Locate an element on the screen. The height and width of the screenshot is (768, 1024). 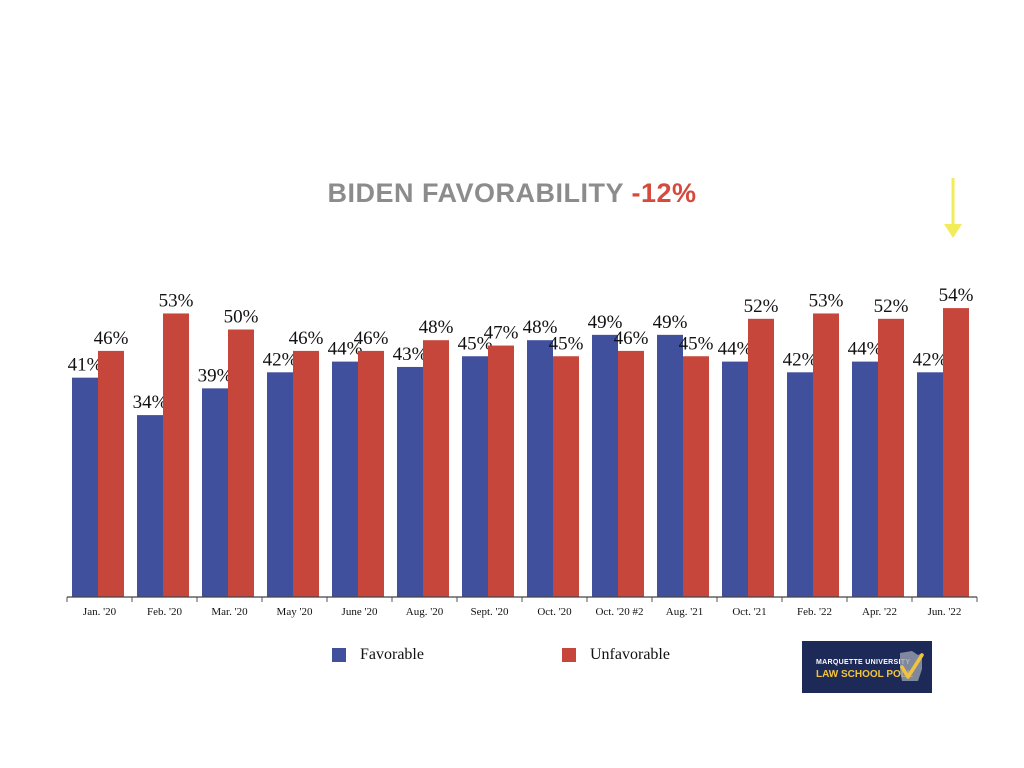
legend-item-unfavorable: Unfavorable is located at coordinates (616, 655).